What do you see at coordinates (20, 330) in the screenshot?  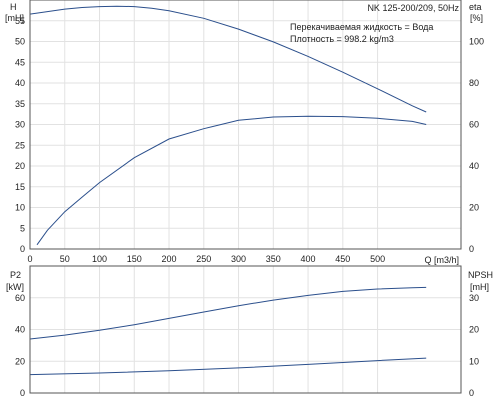 I see `power-tick-label: 40` at bounding box center [20, 330].